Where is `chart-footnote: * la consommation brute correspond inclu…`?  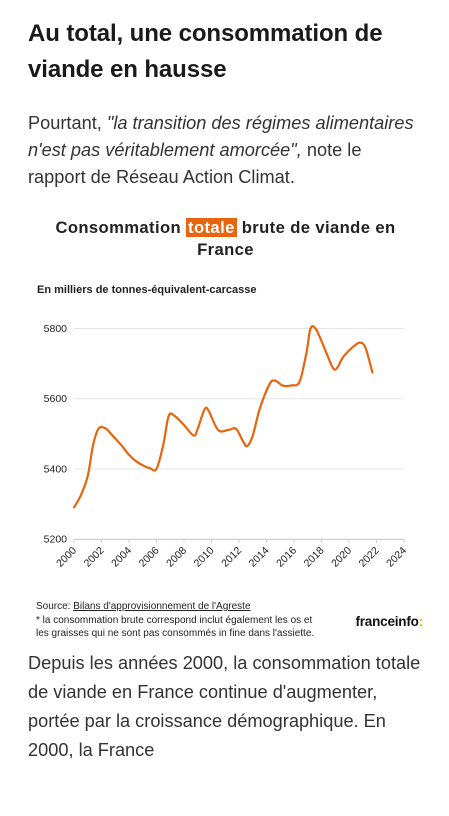
chart-footnote: * la consommation brute correspond inclu… is located at coordinates (175, 627).